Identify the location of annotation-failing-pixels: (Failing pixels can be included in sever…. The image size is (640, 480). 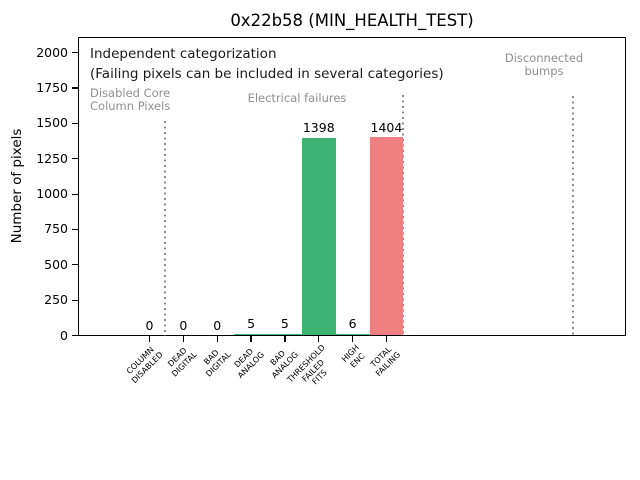
(267, 74).